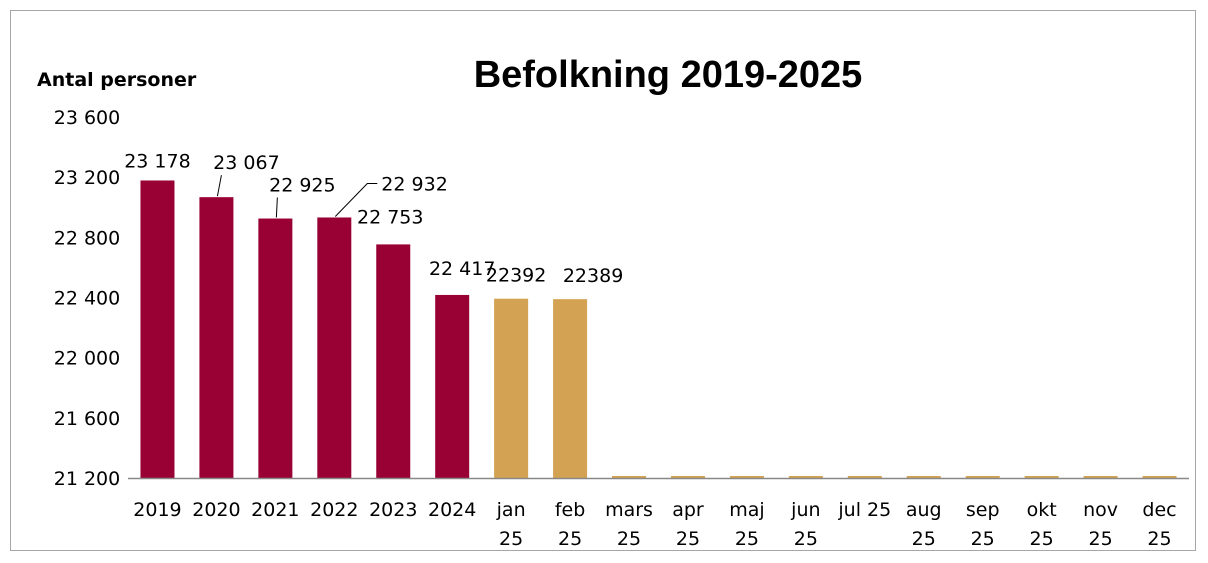 This screenshot has width=1208, height=563. I want to click on x-tick-label: jul 25, so click(864, 510).